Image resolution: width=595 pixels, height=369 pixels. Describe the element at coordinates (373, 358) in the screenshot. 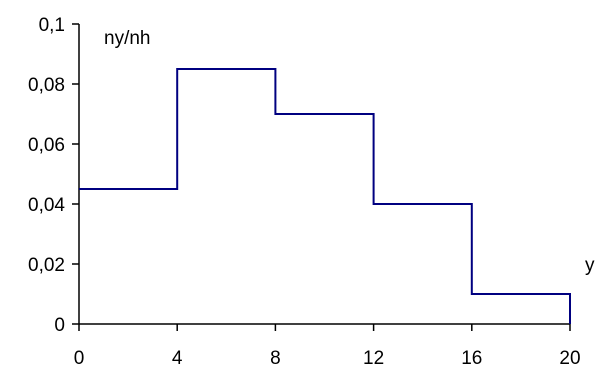

I see `x-tick-label: 12` at that location.